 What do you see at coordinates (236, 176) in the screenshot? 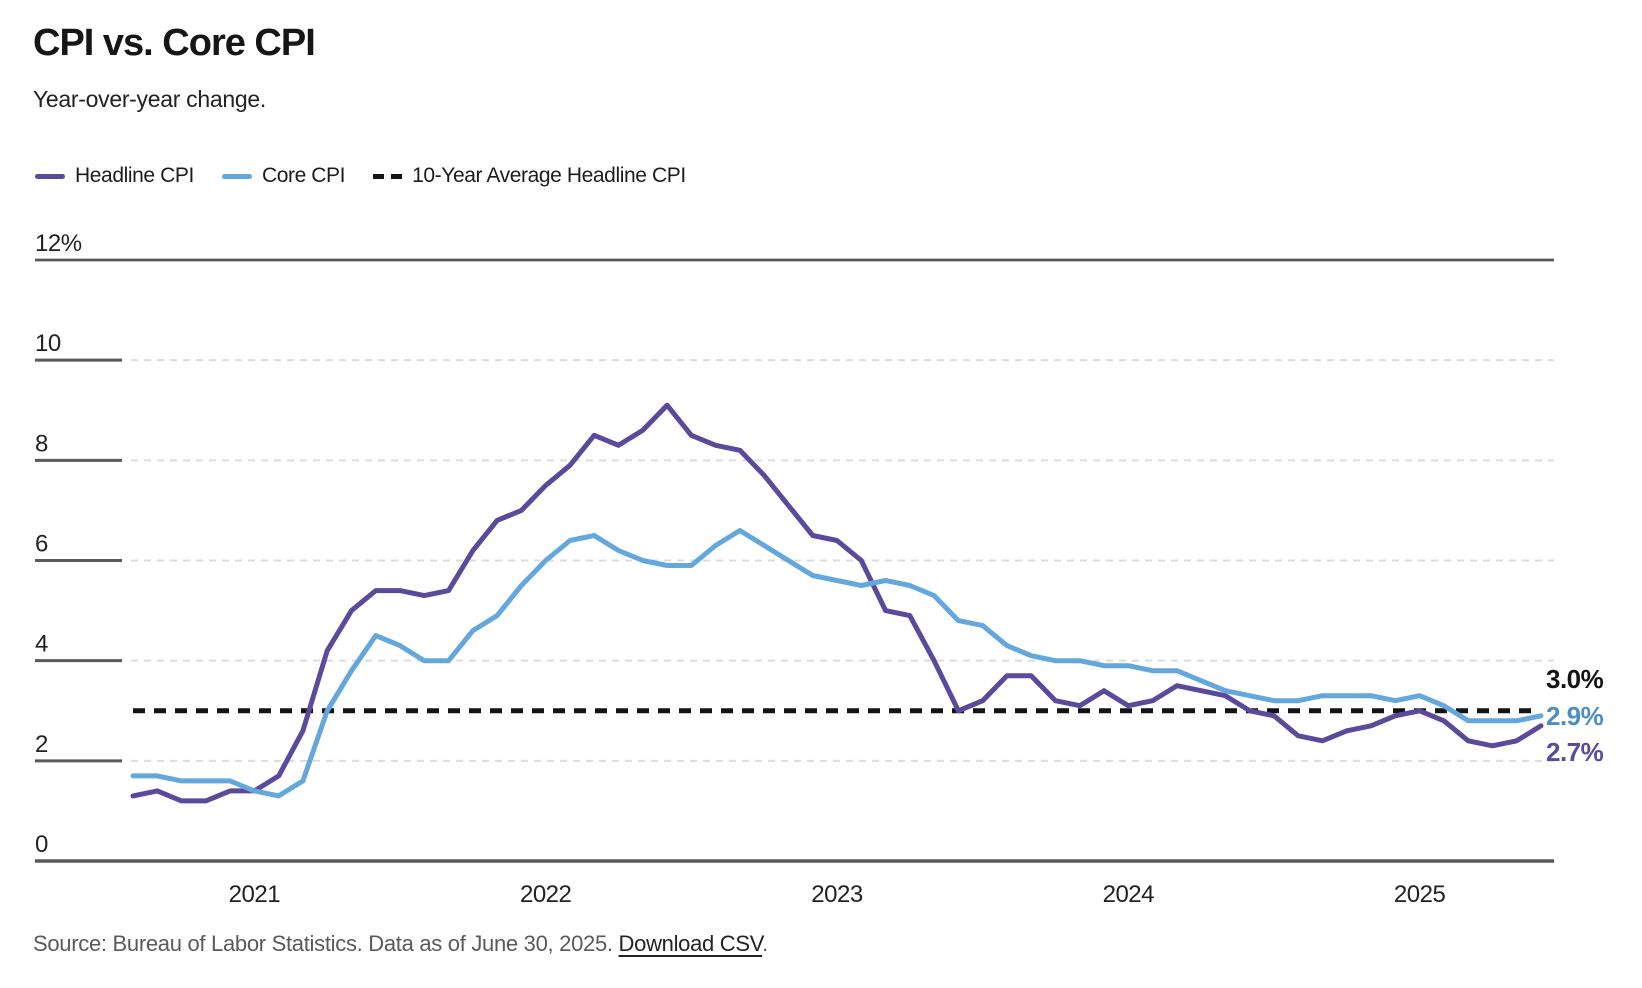
I see `core-cpi-swatch-icon` at bounding box center [236, 176].